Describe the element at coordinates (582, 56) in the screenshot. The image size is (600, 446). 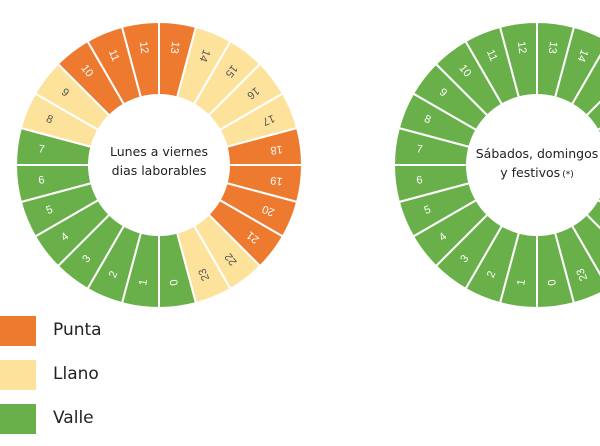
I see `weekend-hour-label-14: 14` at that location.